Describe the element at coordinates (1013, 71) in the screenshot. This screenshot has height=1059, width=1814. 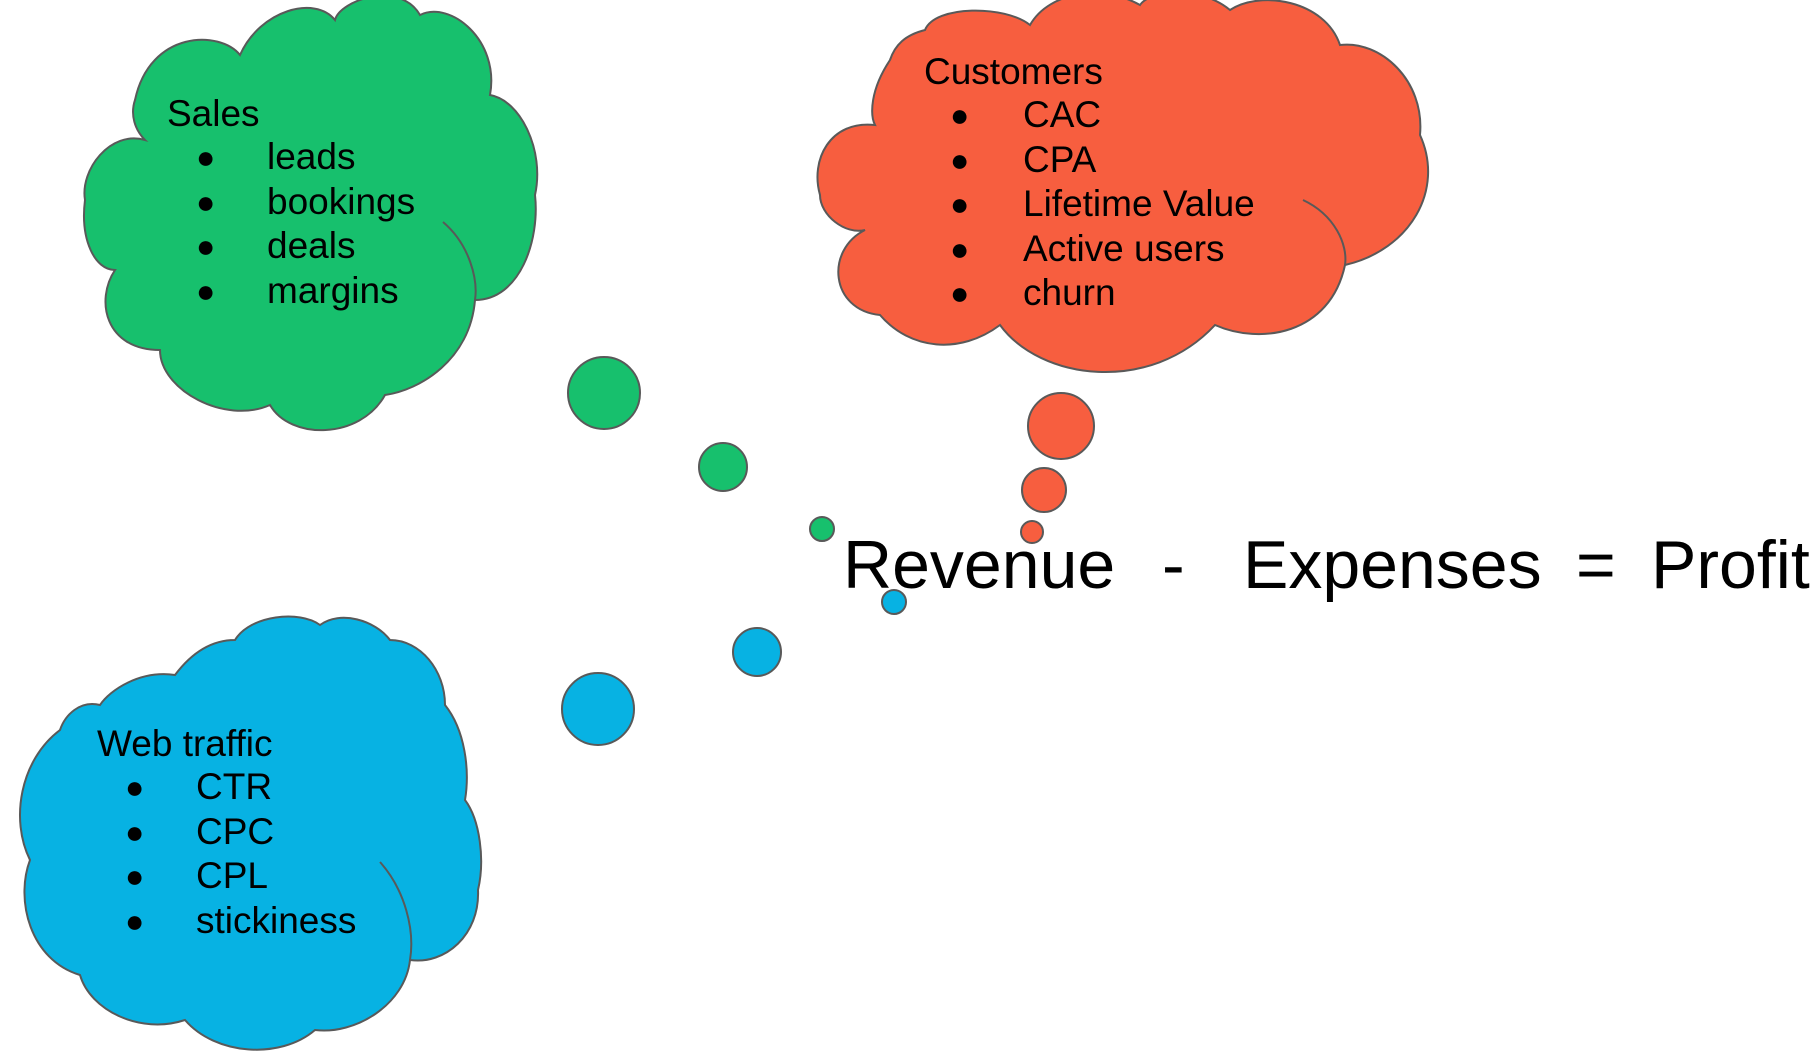
I see `customers-title: Customers` at that location.